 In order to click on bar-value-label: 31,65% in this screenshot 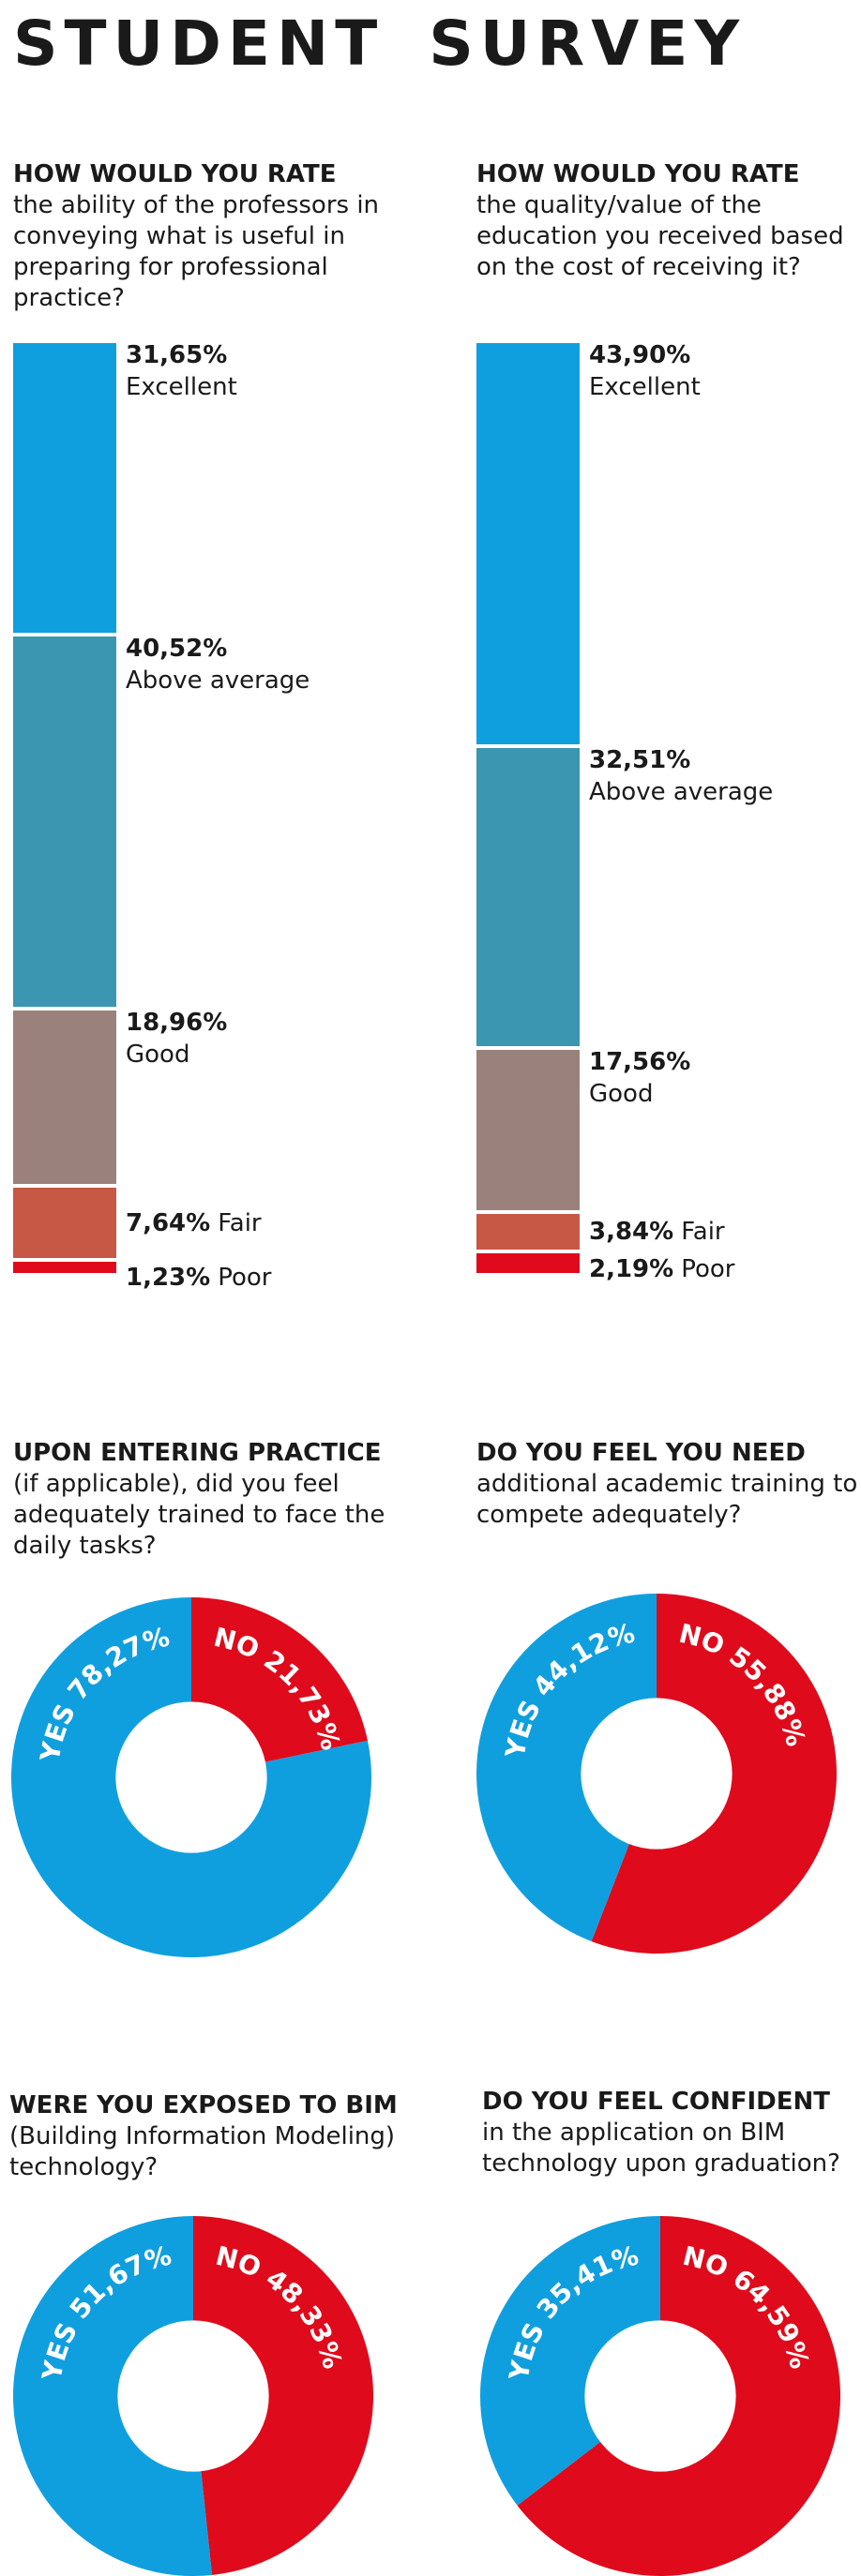, I will do `click(177, 355)`.